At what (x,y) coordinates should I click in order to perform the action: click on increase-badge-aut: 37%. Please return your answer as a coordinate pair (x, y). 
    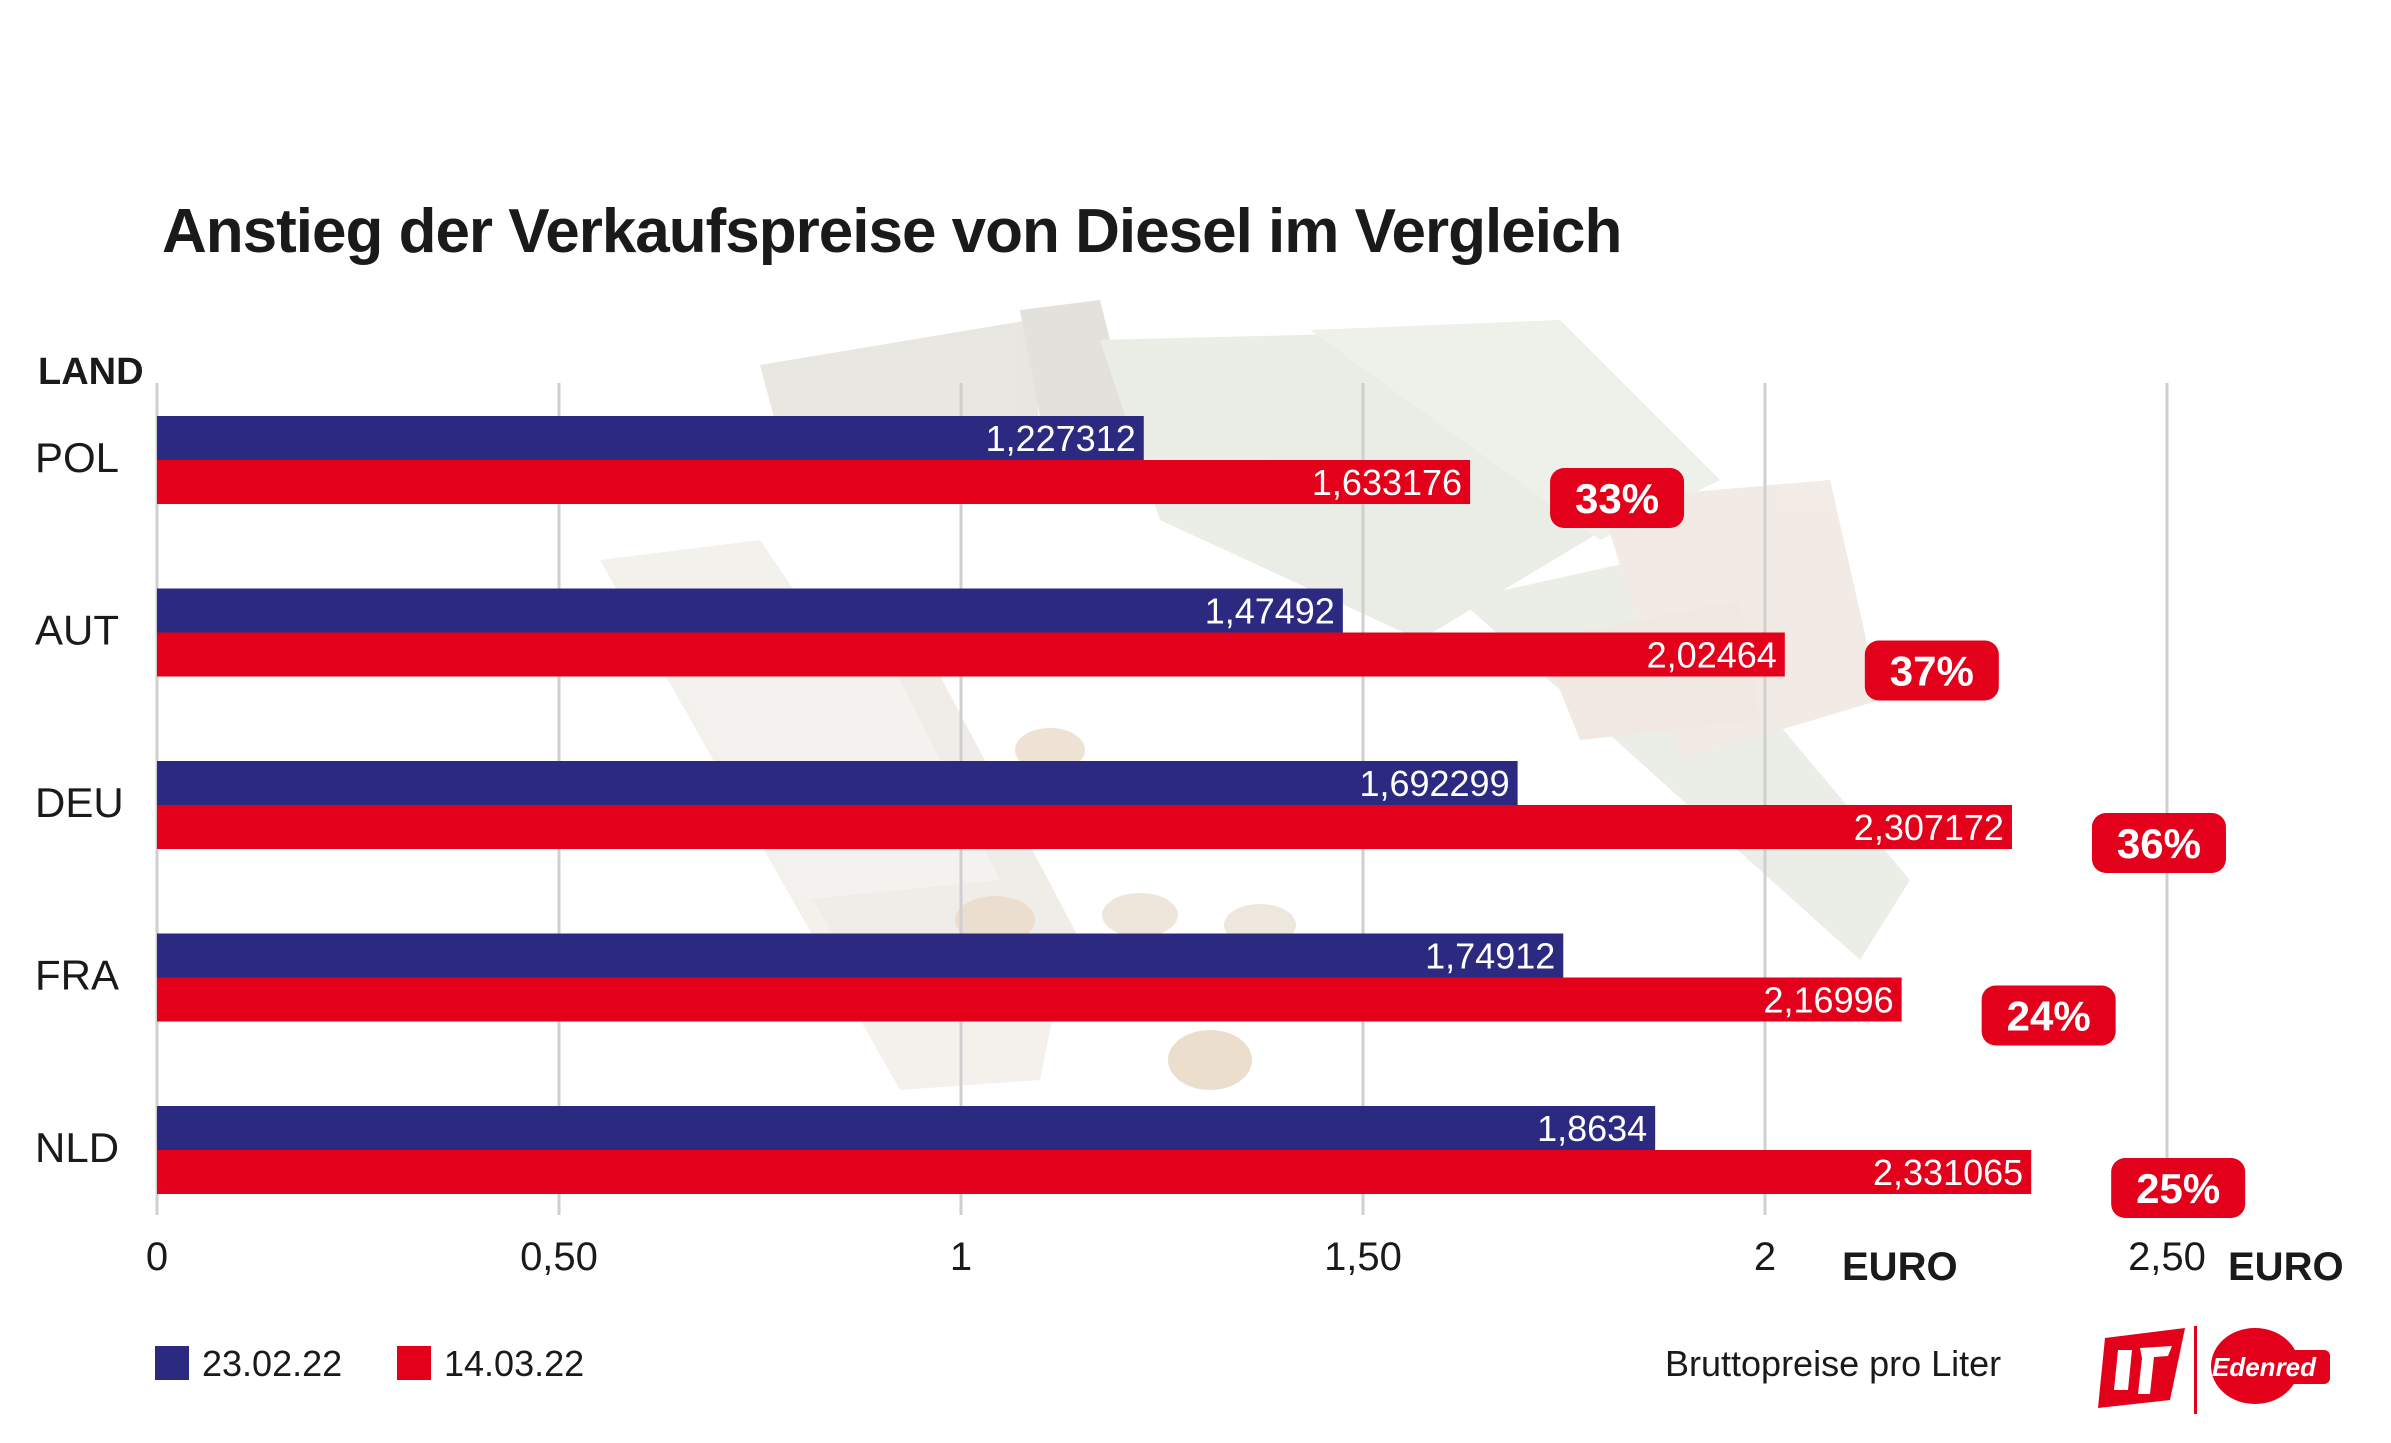
    Looking at the image, I should click on (1931, 670).